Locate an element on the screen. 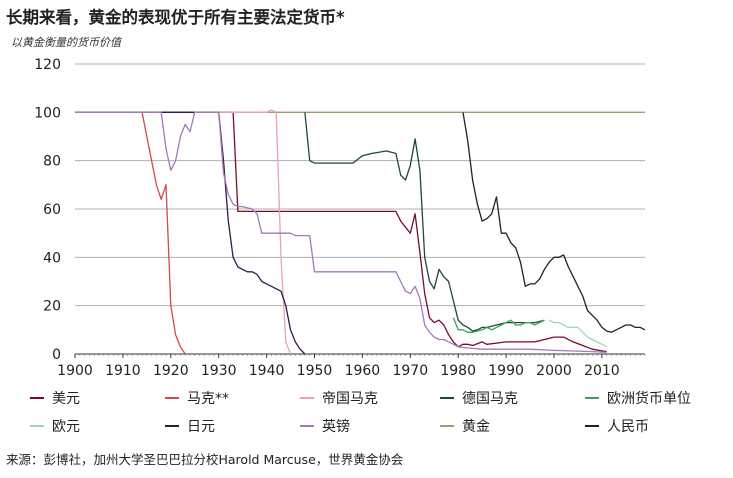 Image resolution: width=733 pixels, height=478 pixels. legend-item: 黄金 is located at coordinates (465, 426).